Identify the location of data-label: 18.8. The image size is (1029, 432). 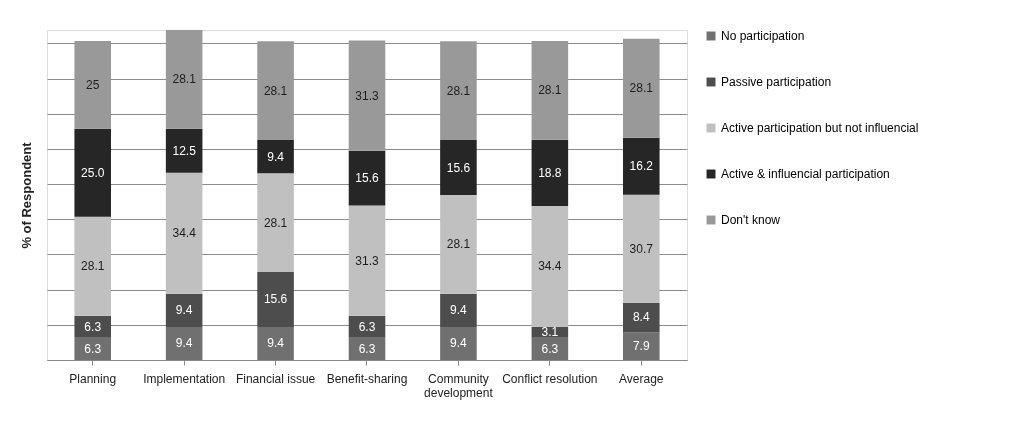
(550, 172).